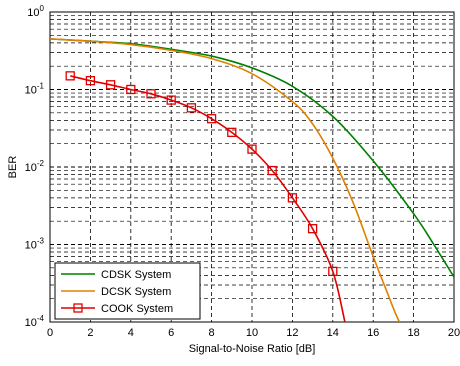  I want to click on x-tick-label: 18, so click(413, 333).